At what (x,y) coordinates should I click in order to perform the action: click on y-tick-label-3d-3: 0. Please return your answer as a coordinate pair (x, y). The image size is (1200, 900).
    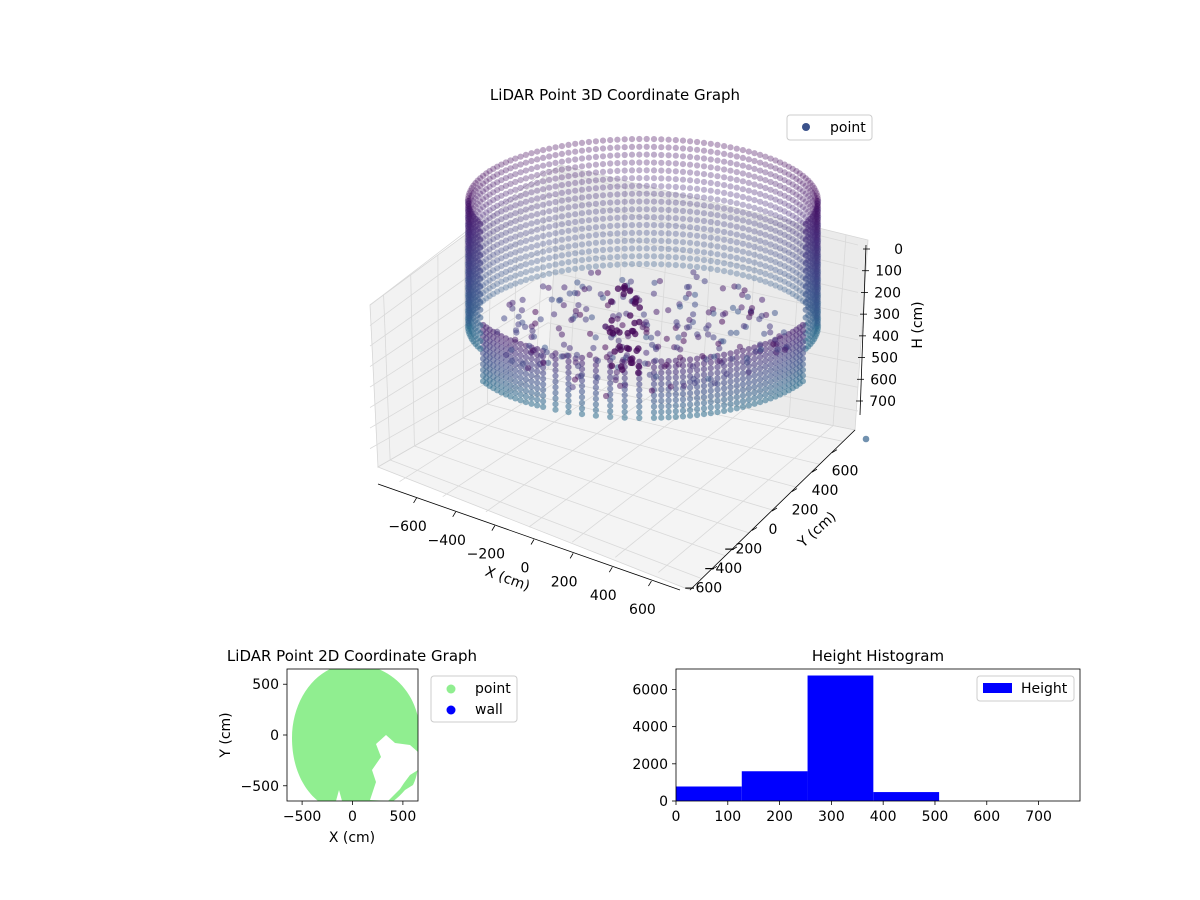
    Looking at the image, I should click on (773, 530).